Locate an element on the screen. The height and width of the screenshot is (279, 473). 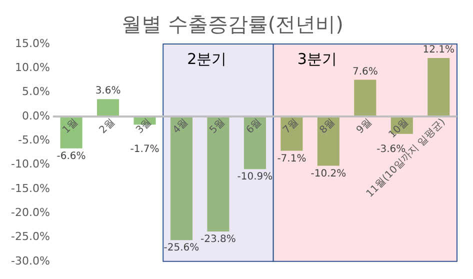
x-tick-label: 2월 is located at coordinates (107, 126).